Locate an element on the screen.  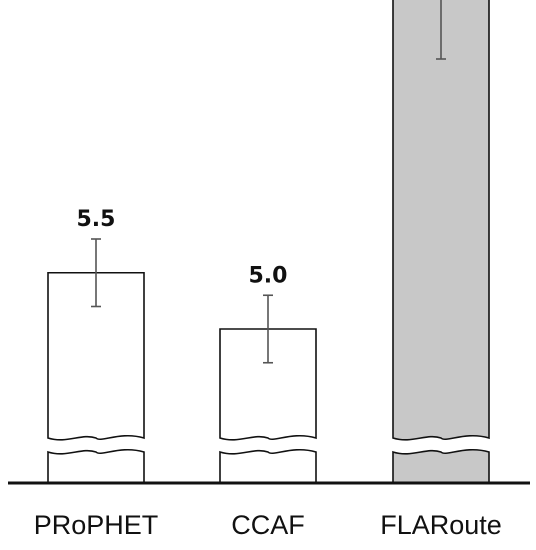
bar-prophet-lower is located at coordinates (96, 466).